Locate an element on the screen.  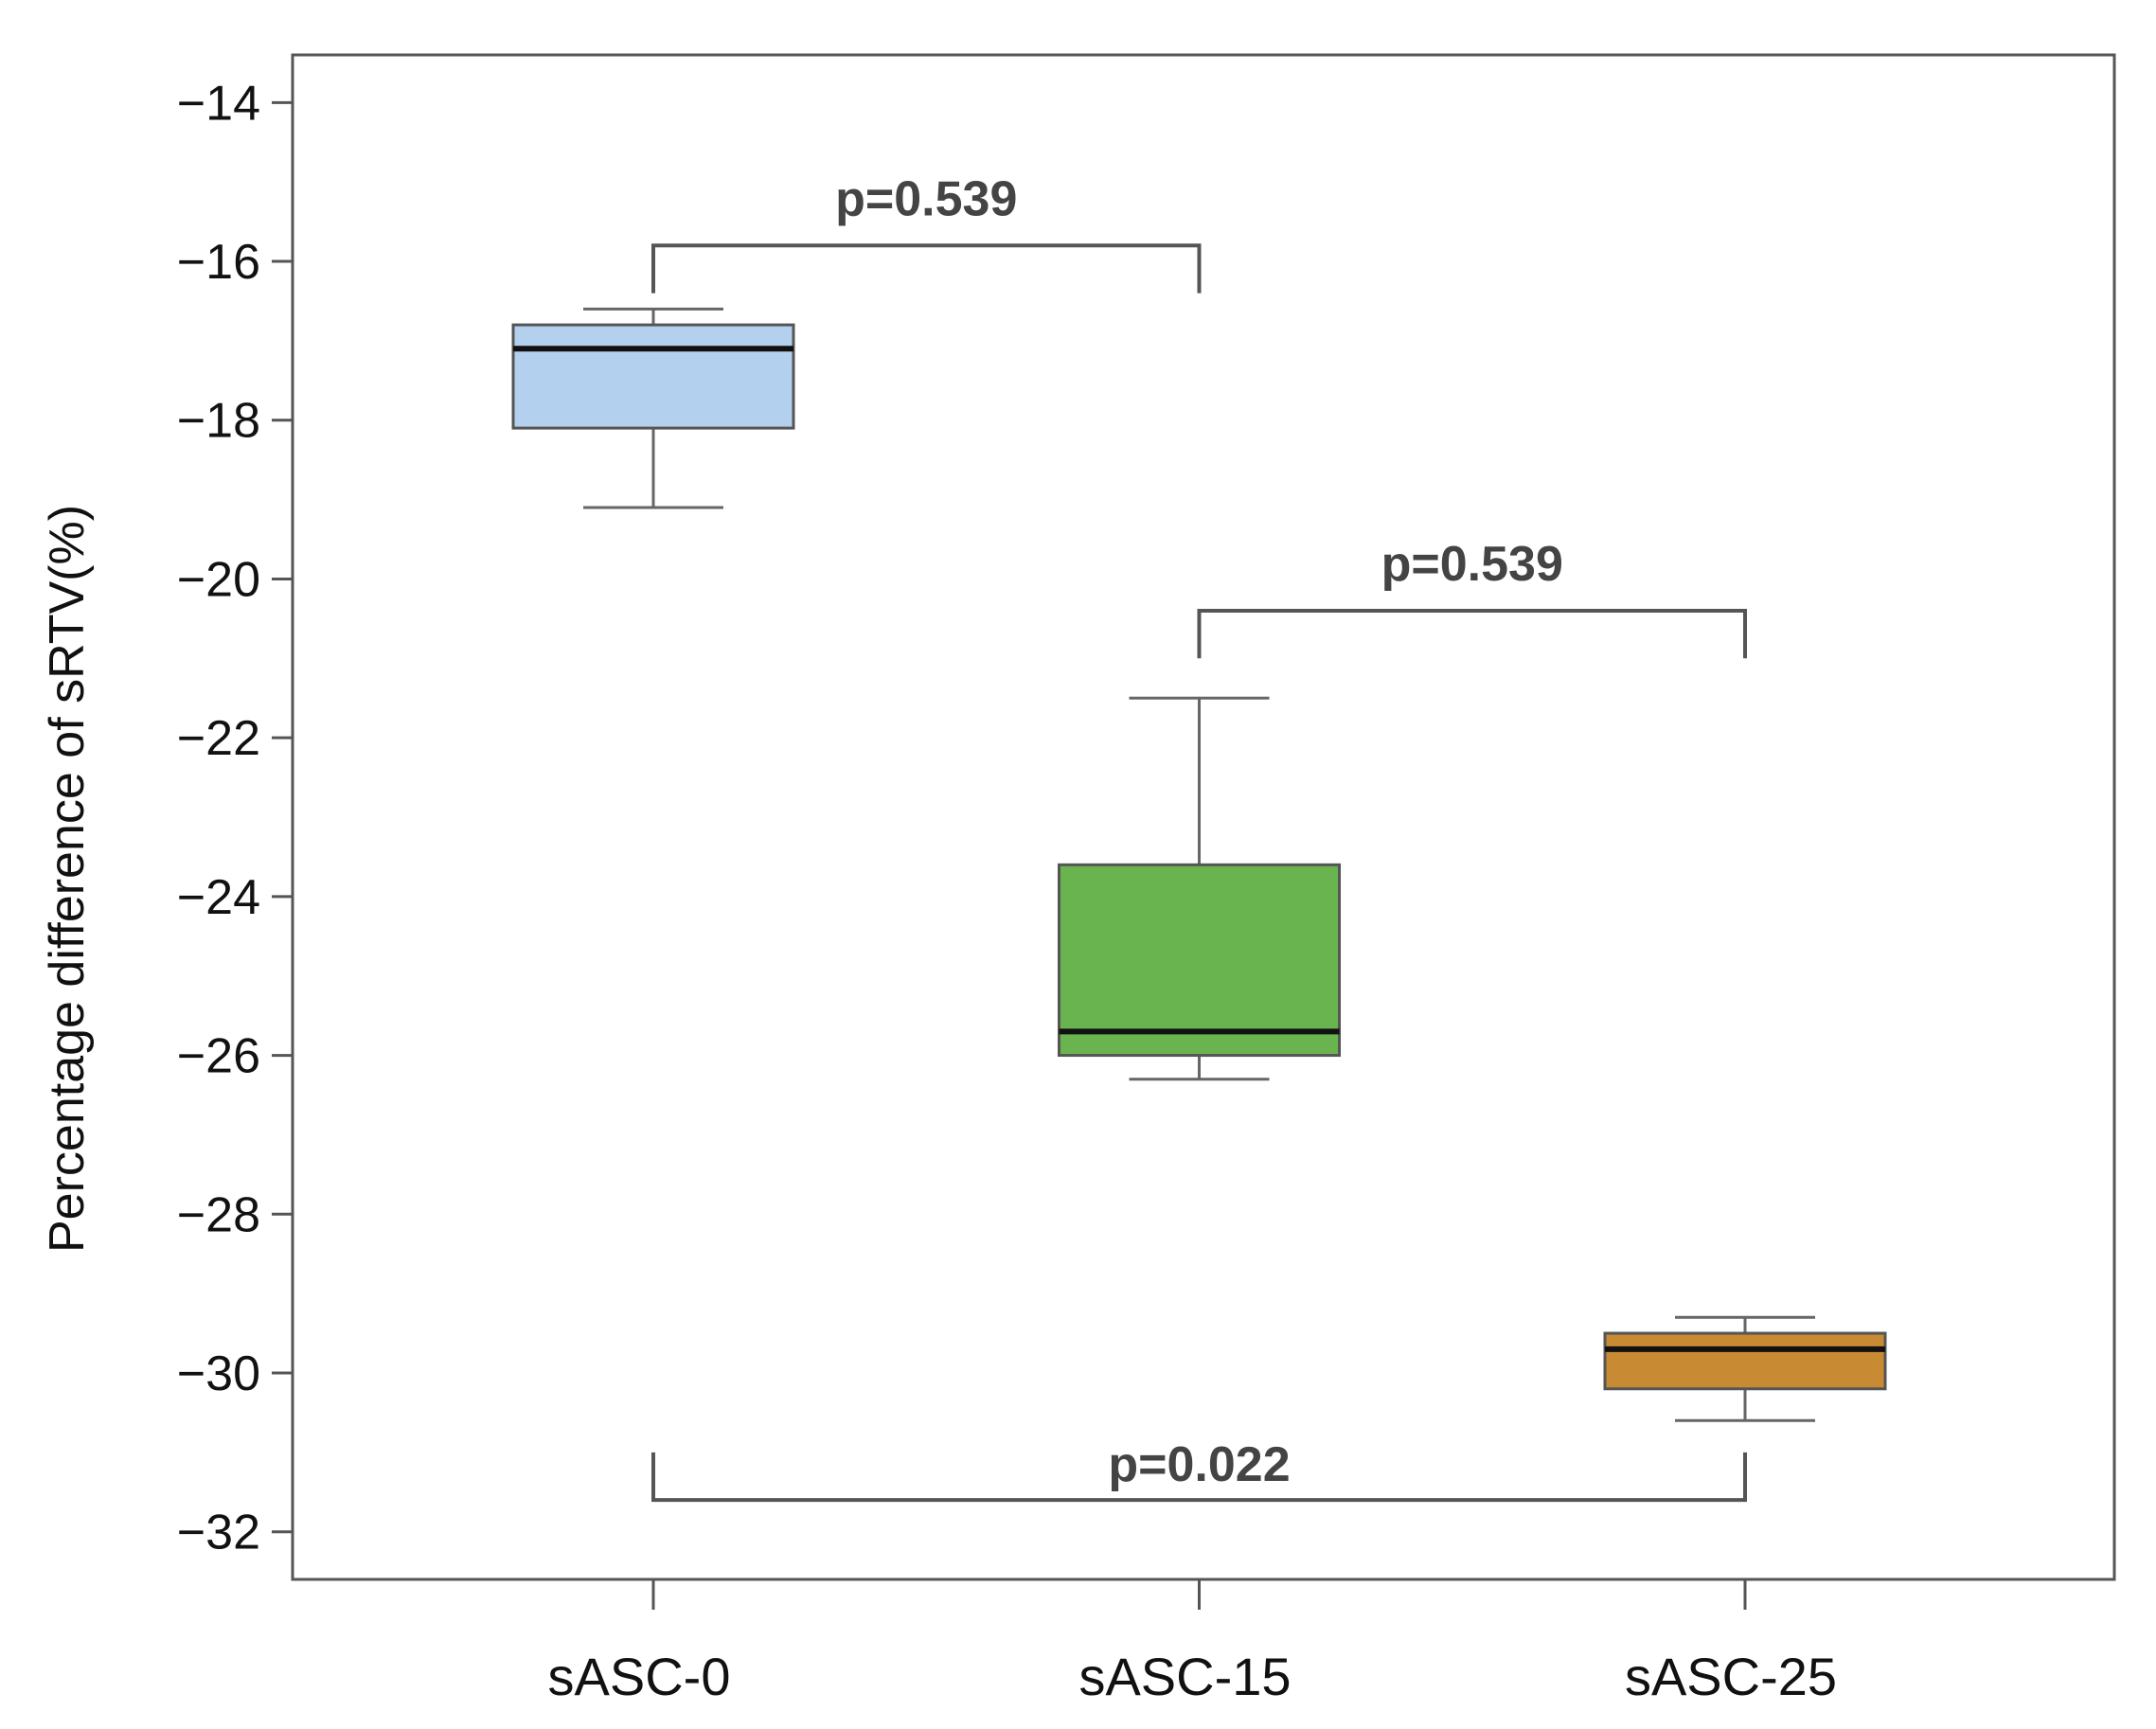
y-tick-label: −24 is located at coordinates (218, 898).